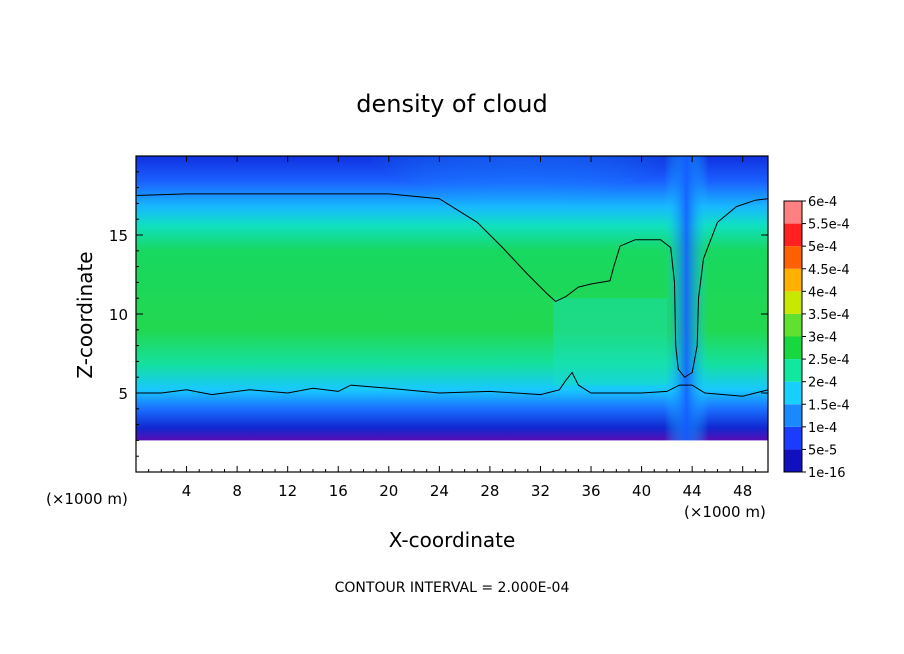 Image resolution: width=904 pixels, height=654 pixels. I want to click on x-tick-label: 44, so click(692, 491).